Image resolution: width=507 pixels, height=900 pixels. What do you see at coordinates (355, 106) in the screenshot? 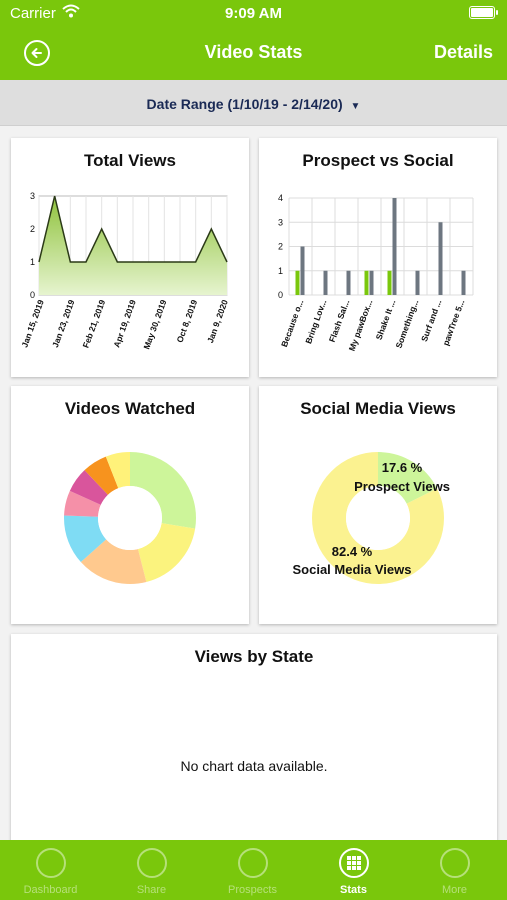
I see `caret-down-icon: ▼` at bounding box center [355, 106].